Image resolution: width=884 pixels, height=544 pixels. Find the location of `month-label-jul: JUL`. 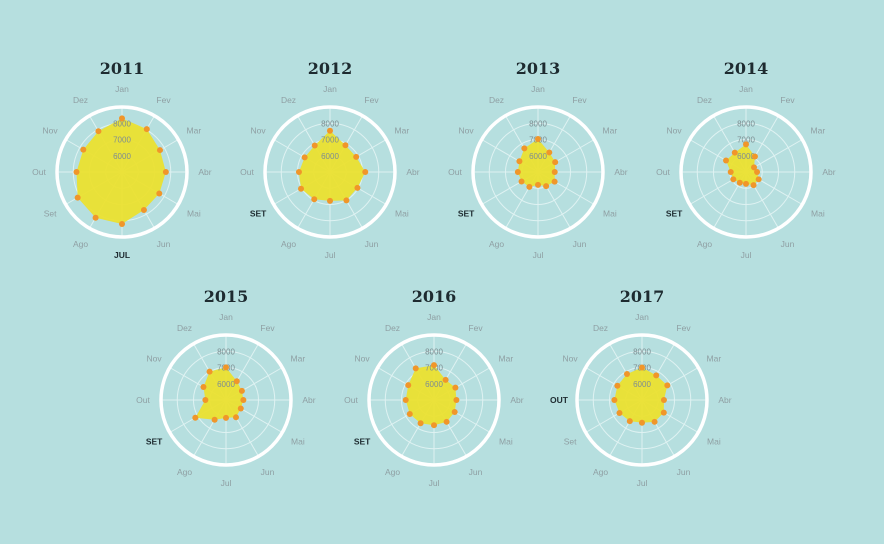

month-label-jul: JUL is located at coordinates (122, 255).